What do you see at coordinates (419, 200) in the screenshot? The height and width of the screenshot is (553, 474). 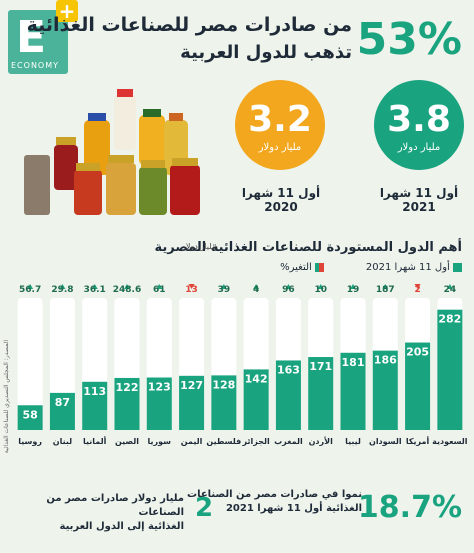 I see `stat-label-2021: أول 11 شهرا 2021` at bounding box center [419, 200].